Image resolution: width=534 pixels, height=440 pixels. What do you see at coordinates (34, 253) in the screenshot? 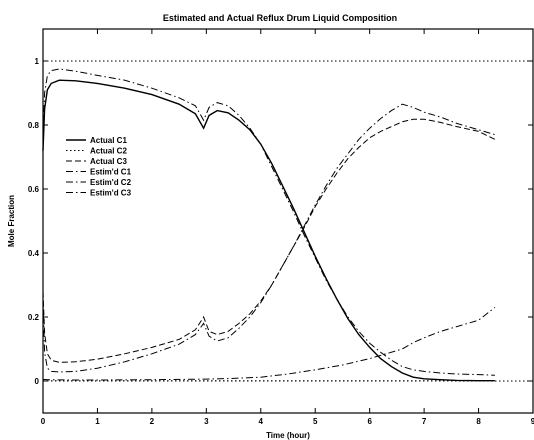
I see `y-tick-label: 0.4` at bounding box center [34, 253].